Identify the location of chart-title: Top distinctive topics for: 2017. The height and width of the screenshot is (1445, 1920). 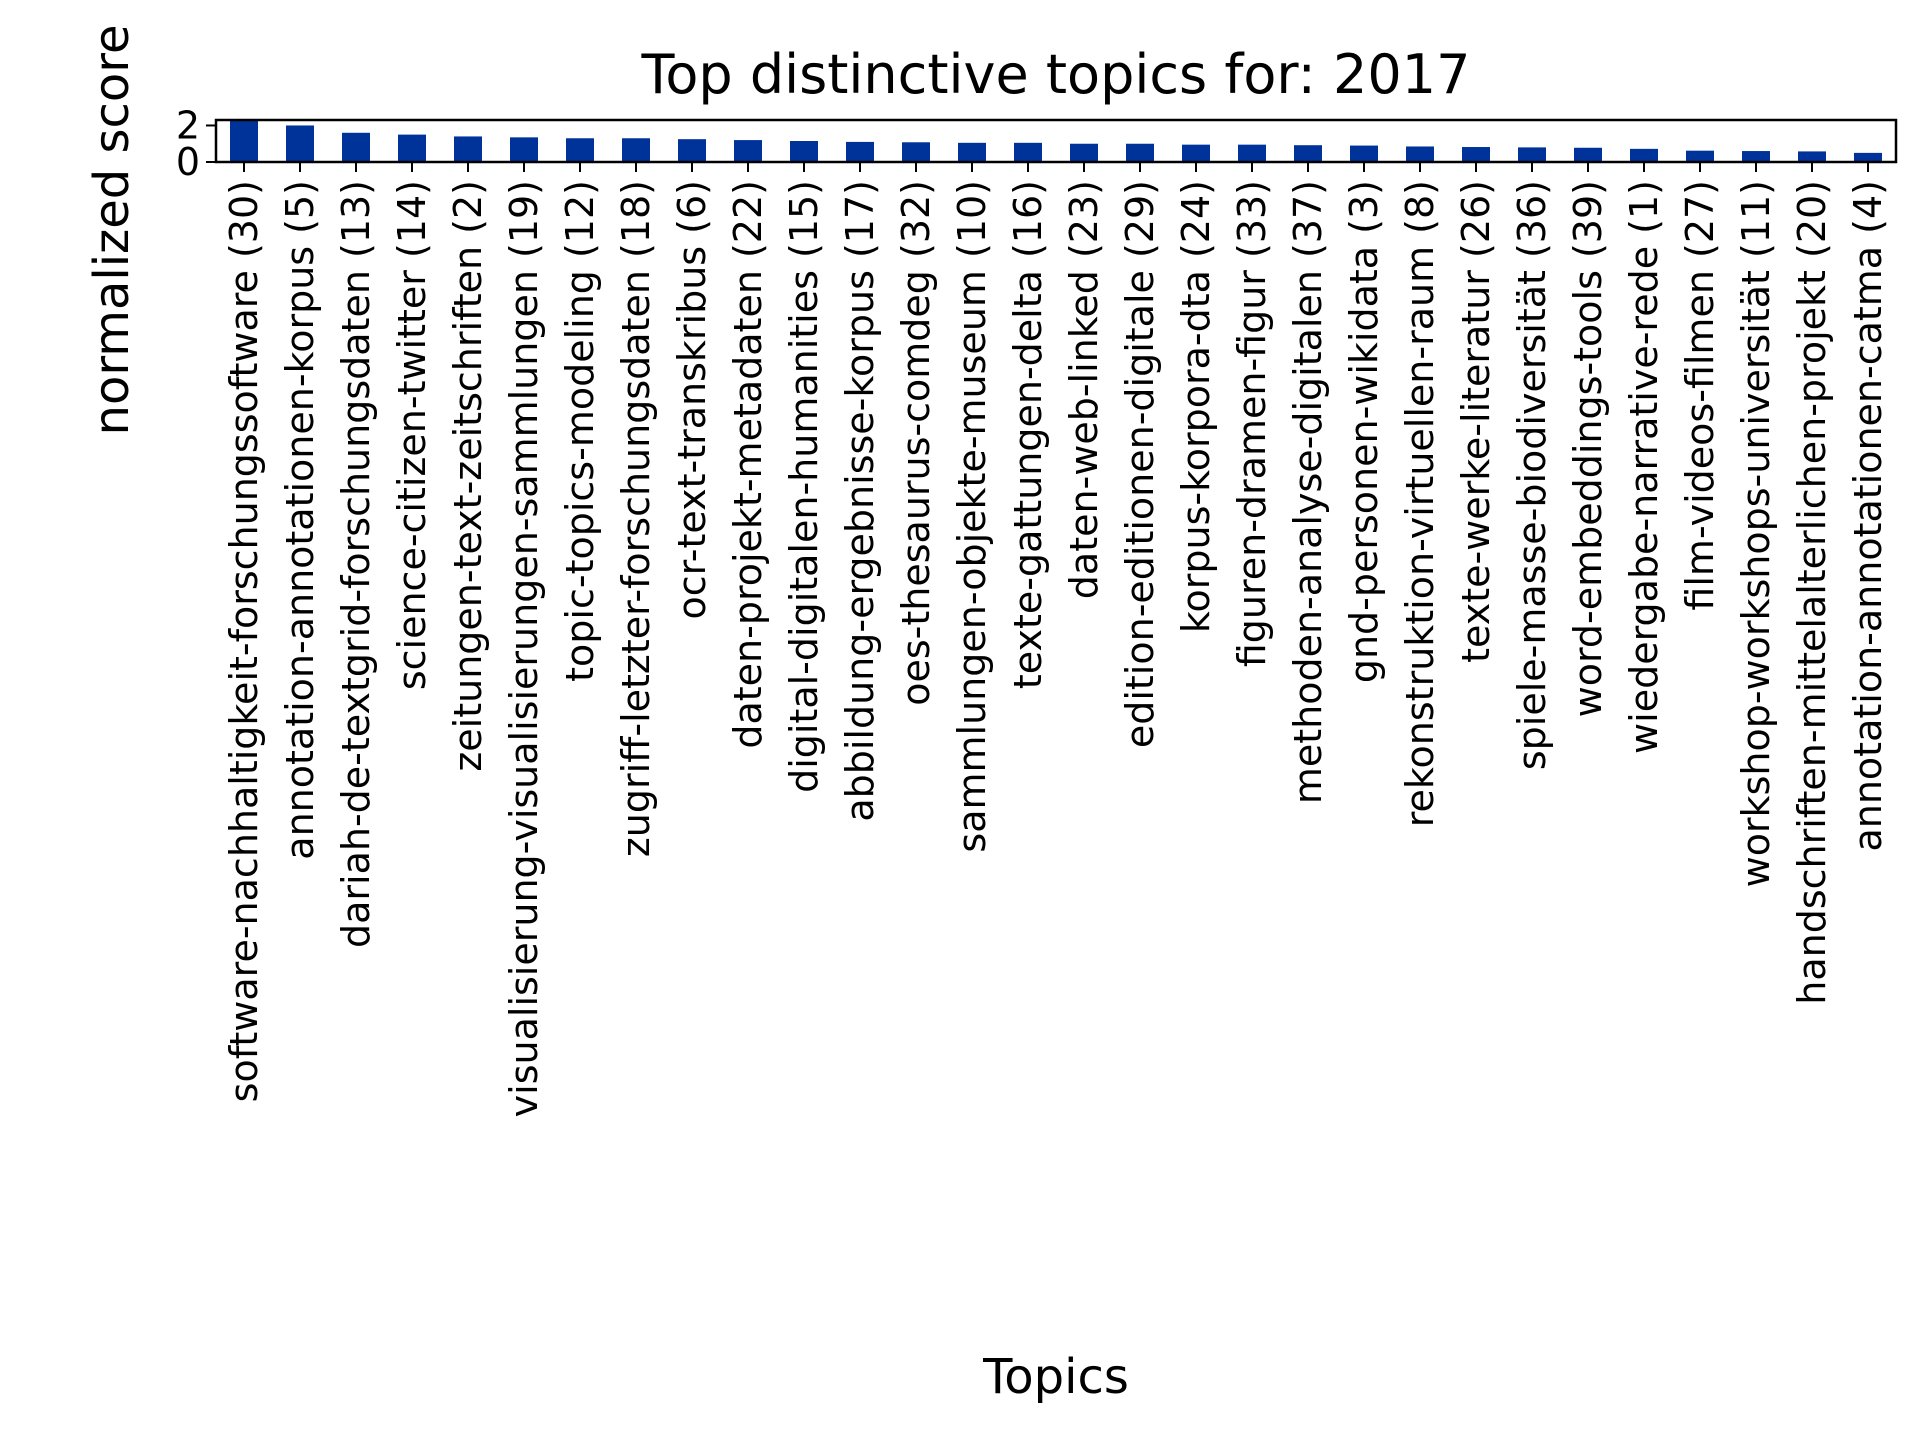
(1056, 74).